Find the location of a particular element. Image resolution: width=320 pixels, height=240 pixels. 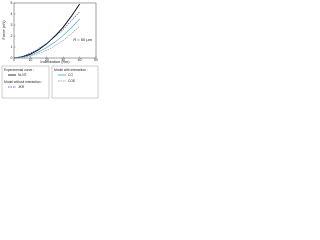

legend-label: JKR is located at coordinates (21, 87).